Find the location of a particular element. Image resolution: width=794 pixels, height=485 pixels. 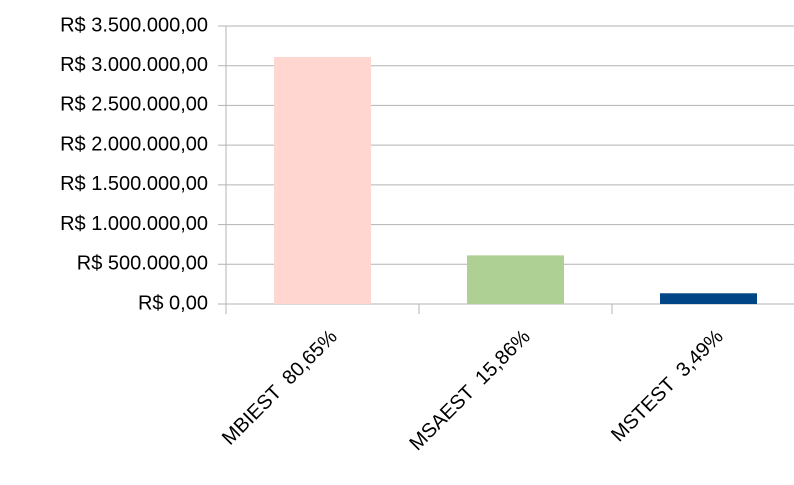

x-tick-label: MSTEST 3,49% is located at coordinates (667, 386).